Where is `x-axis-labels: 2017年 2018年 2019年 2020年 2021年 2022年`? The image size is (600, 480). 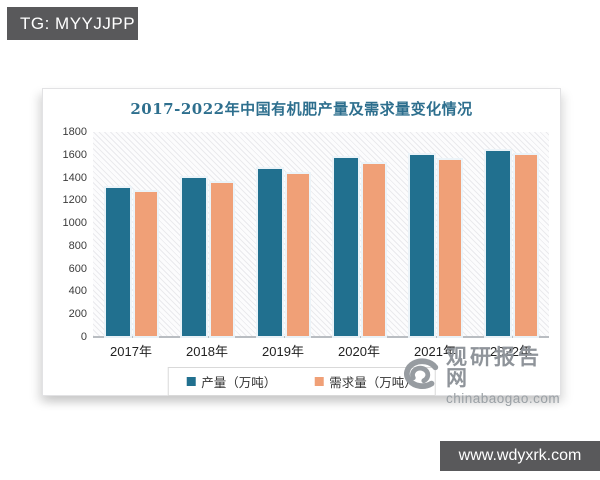 x-axis-labels: 2017年 2018年 2019年 2020年 2021年 2022年 is located at coordinates (321, 350).